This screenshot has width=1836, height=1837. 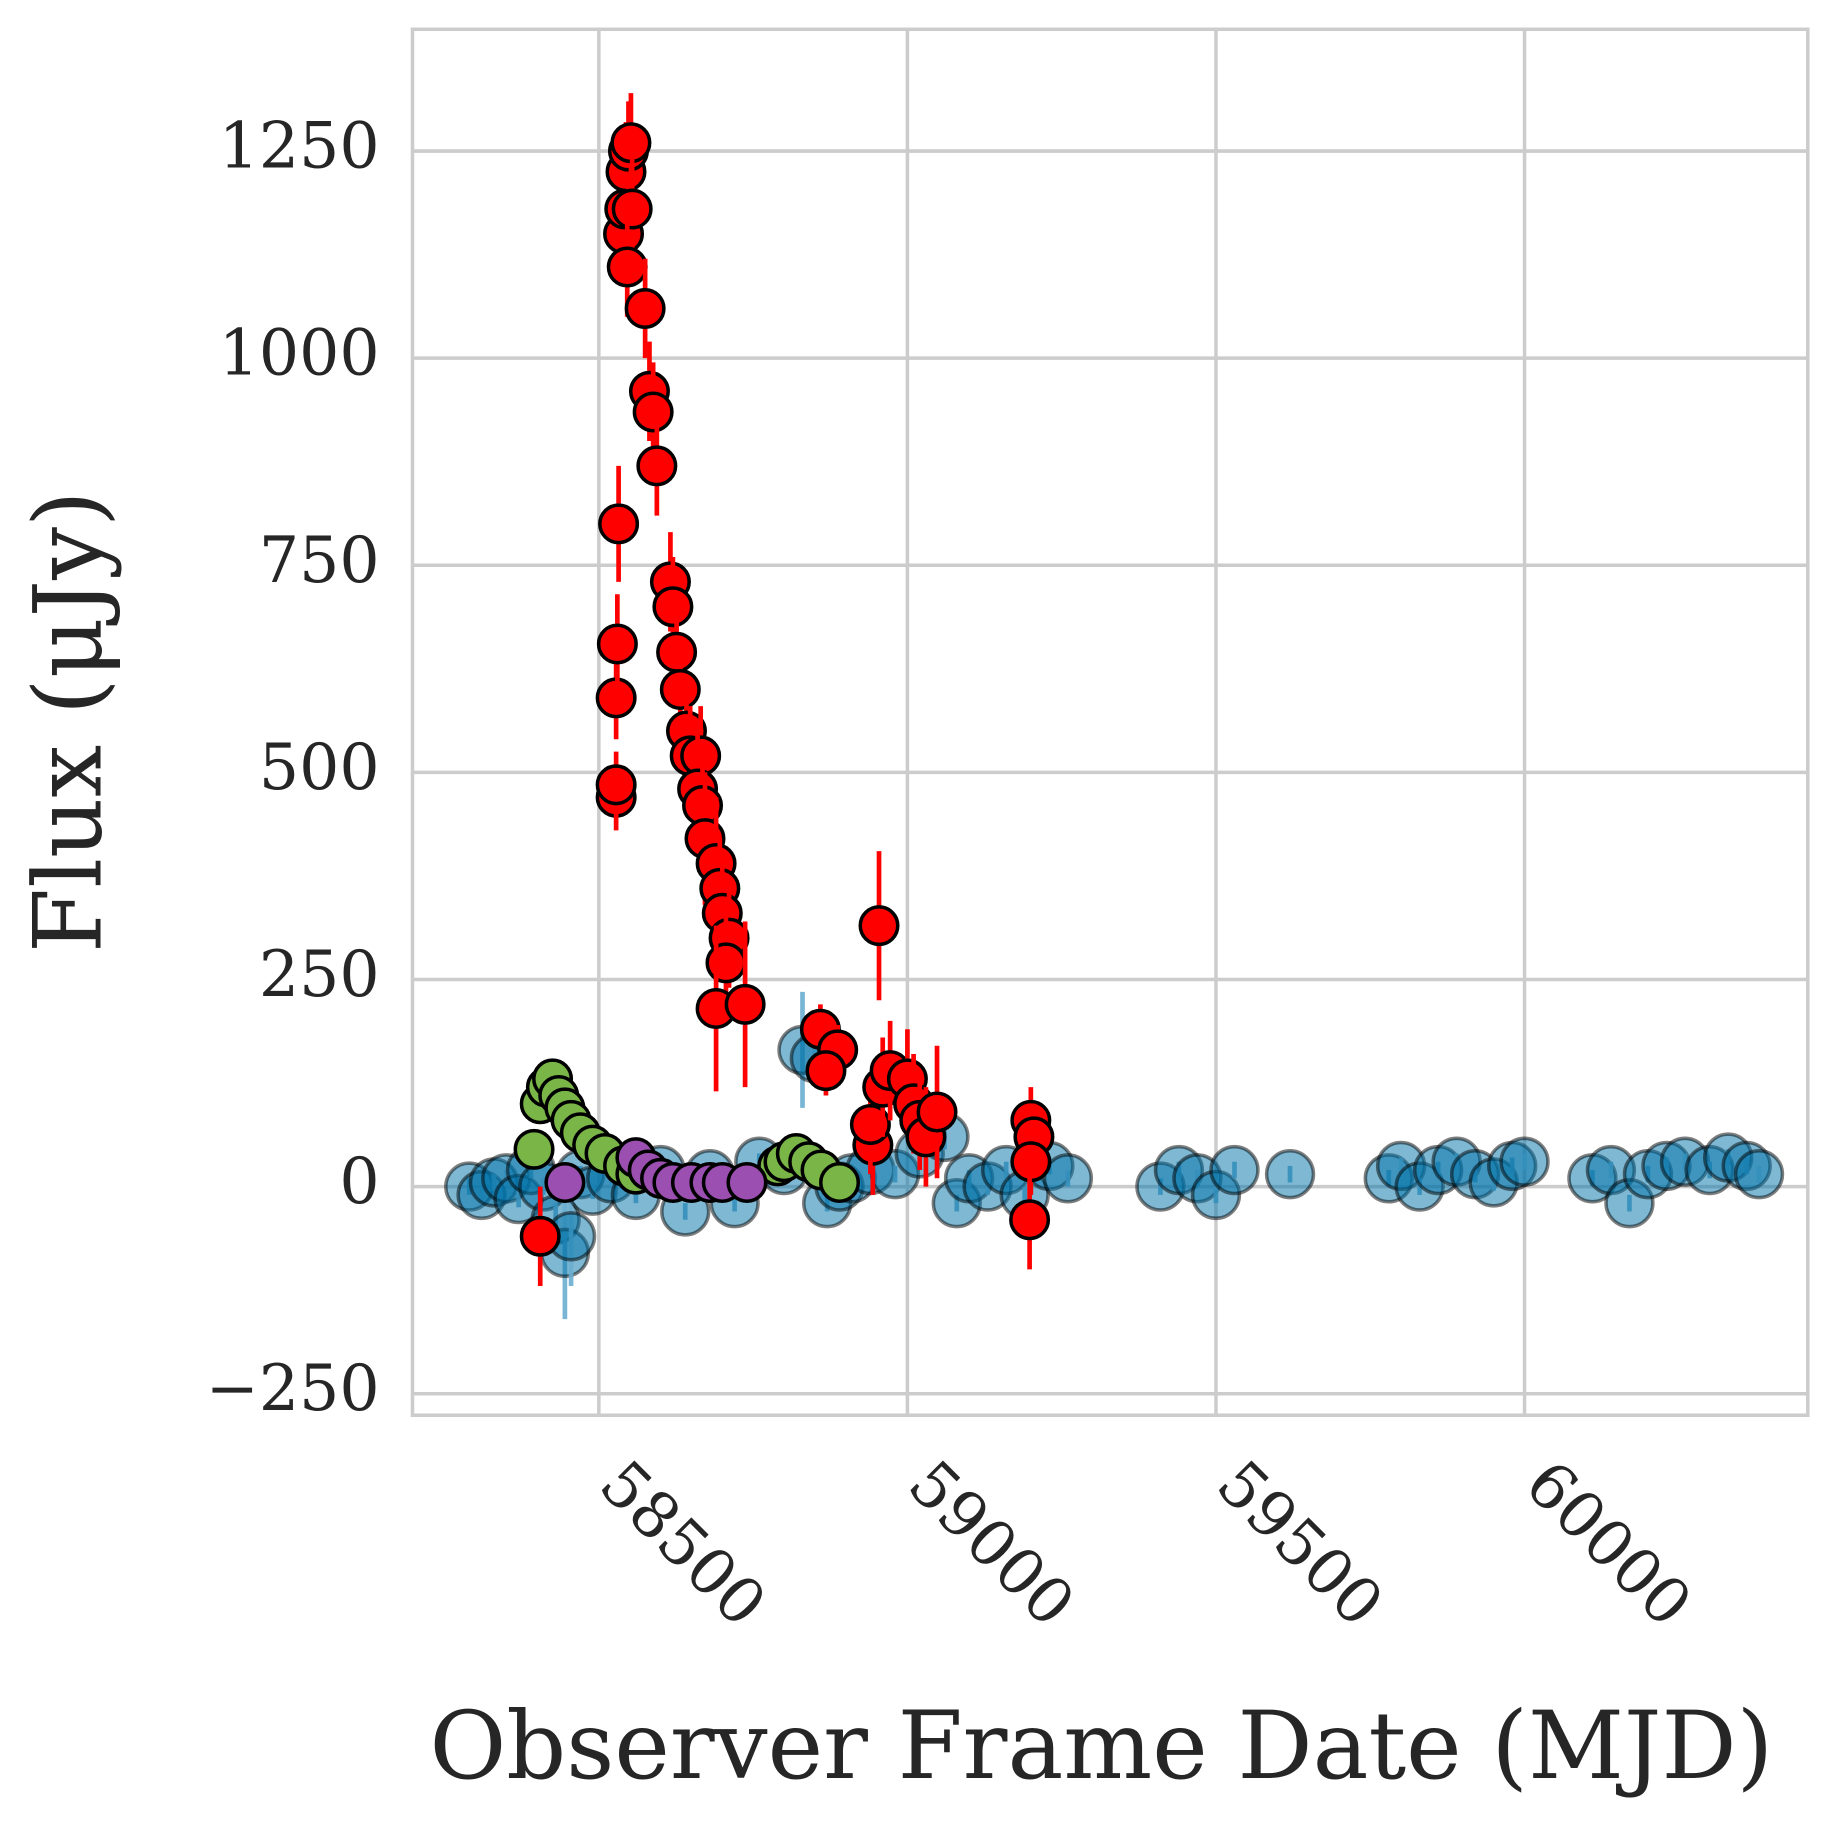 I want to click on y-tick-label: 0, so click(x=359, y=1181).